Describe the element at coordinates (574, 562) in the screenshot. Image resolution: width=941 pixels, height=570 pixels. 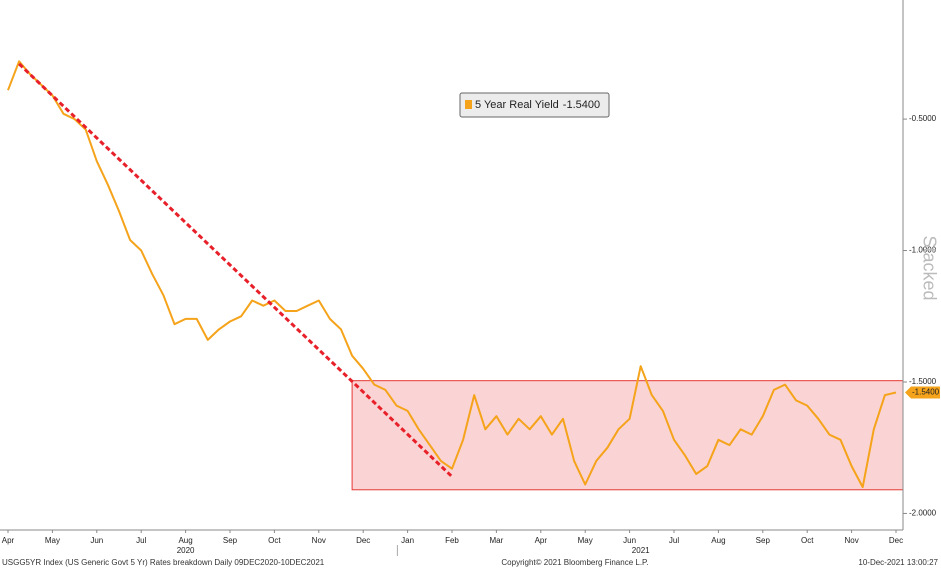
I see `footer-center: Copyright© 2021 Bloomberg Finance L.P.` at that location.